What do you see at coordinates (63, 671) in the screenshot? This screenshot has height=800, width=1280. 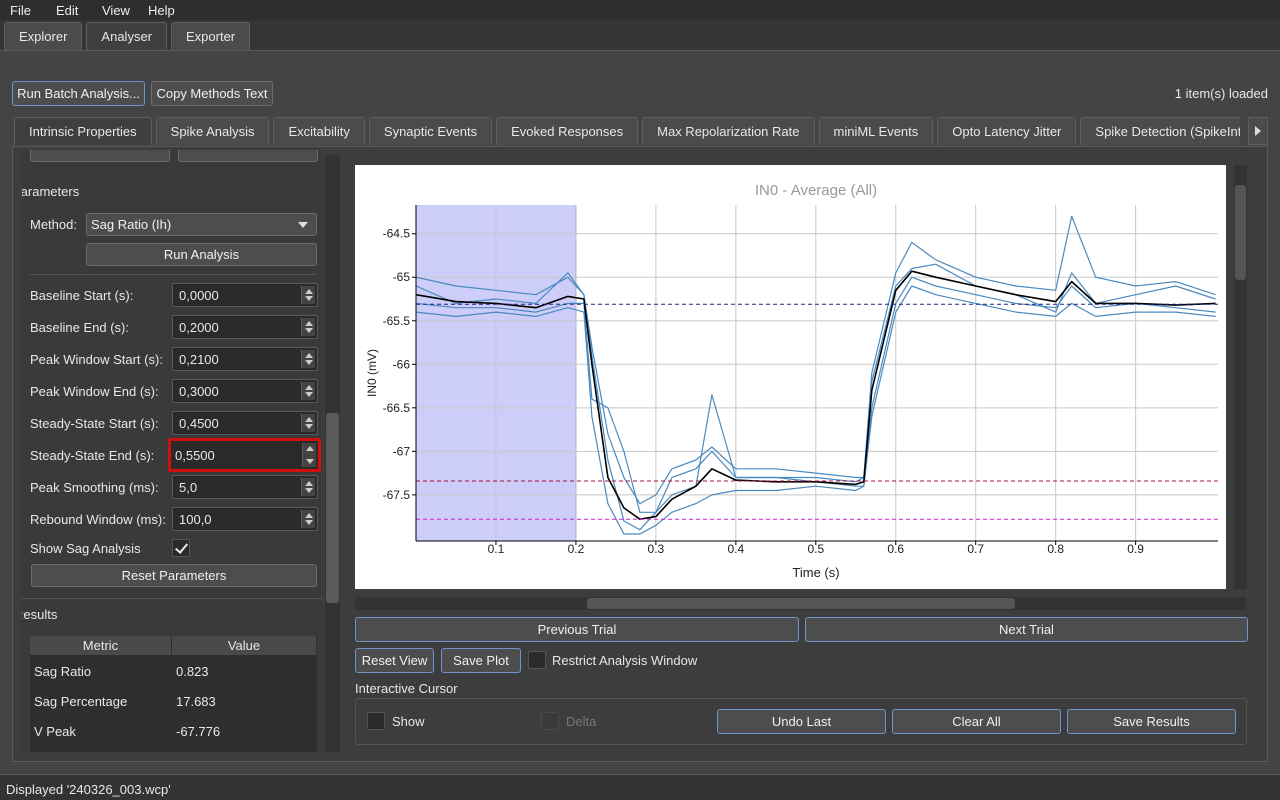 I see `table-cell: Sag Ratio` at bounding box center [63, 671].